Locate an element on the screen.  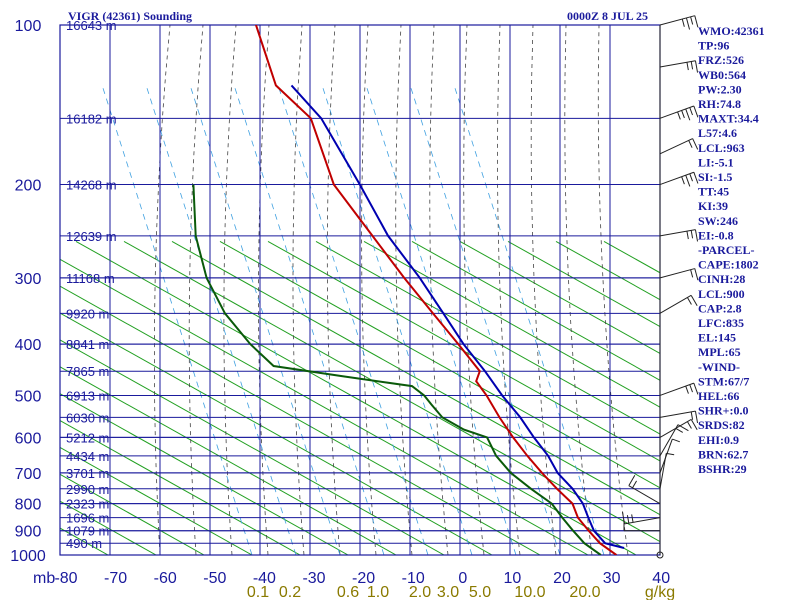
height-label: 16643 m is located at coordinates (91, 25).